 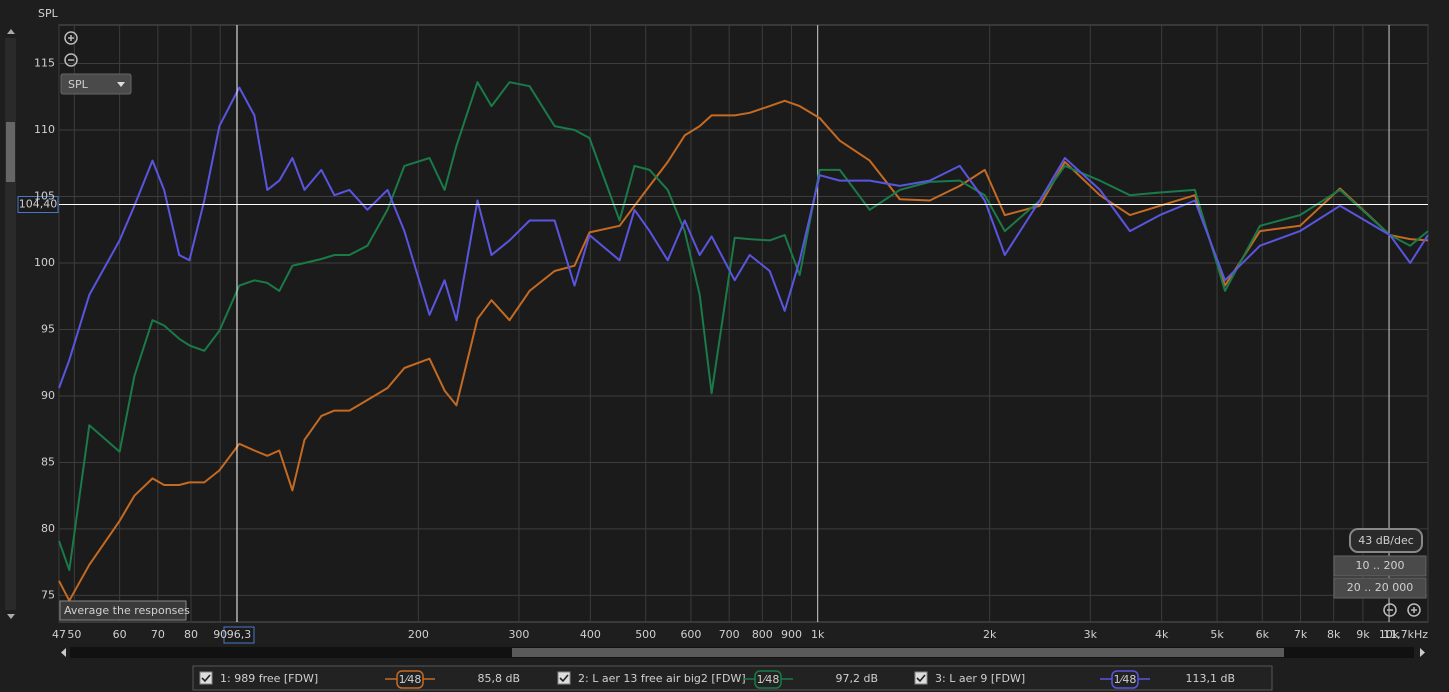 What do you see at coordinates (1405, 634) in the screenshot?
I see `x-tick-label: 11,7kHz` at bounding box center [1405, 634].